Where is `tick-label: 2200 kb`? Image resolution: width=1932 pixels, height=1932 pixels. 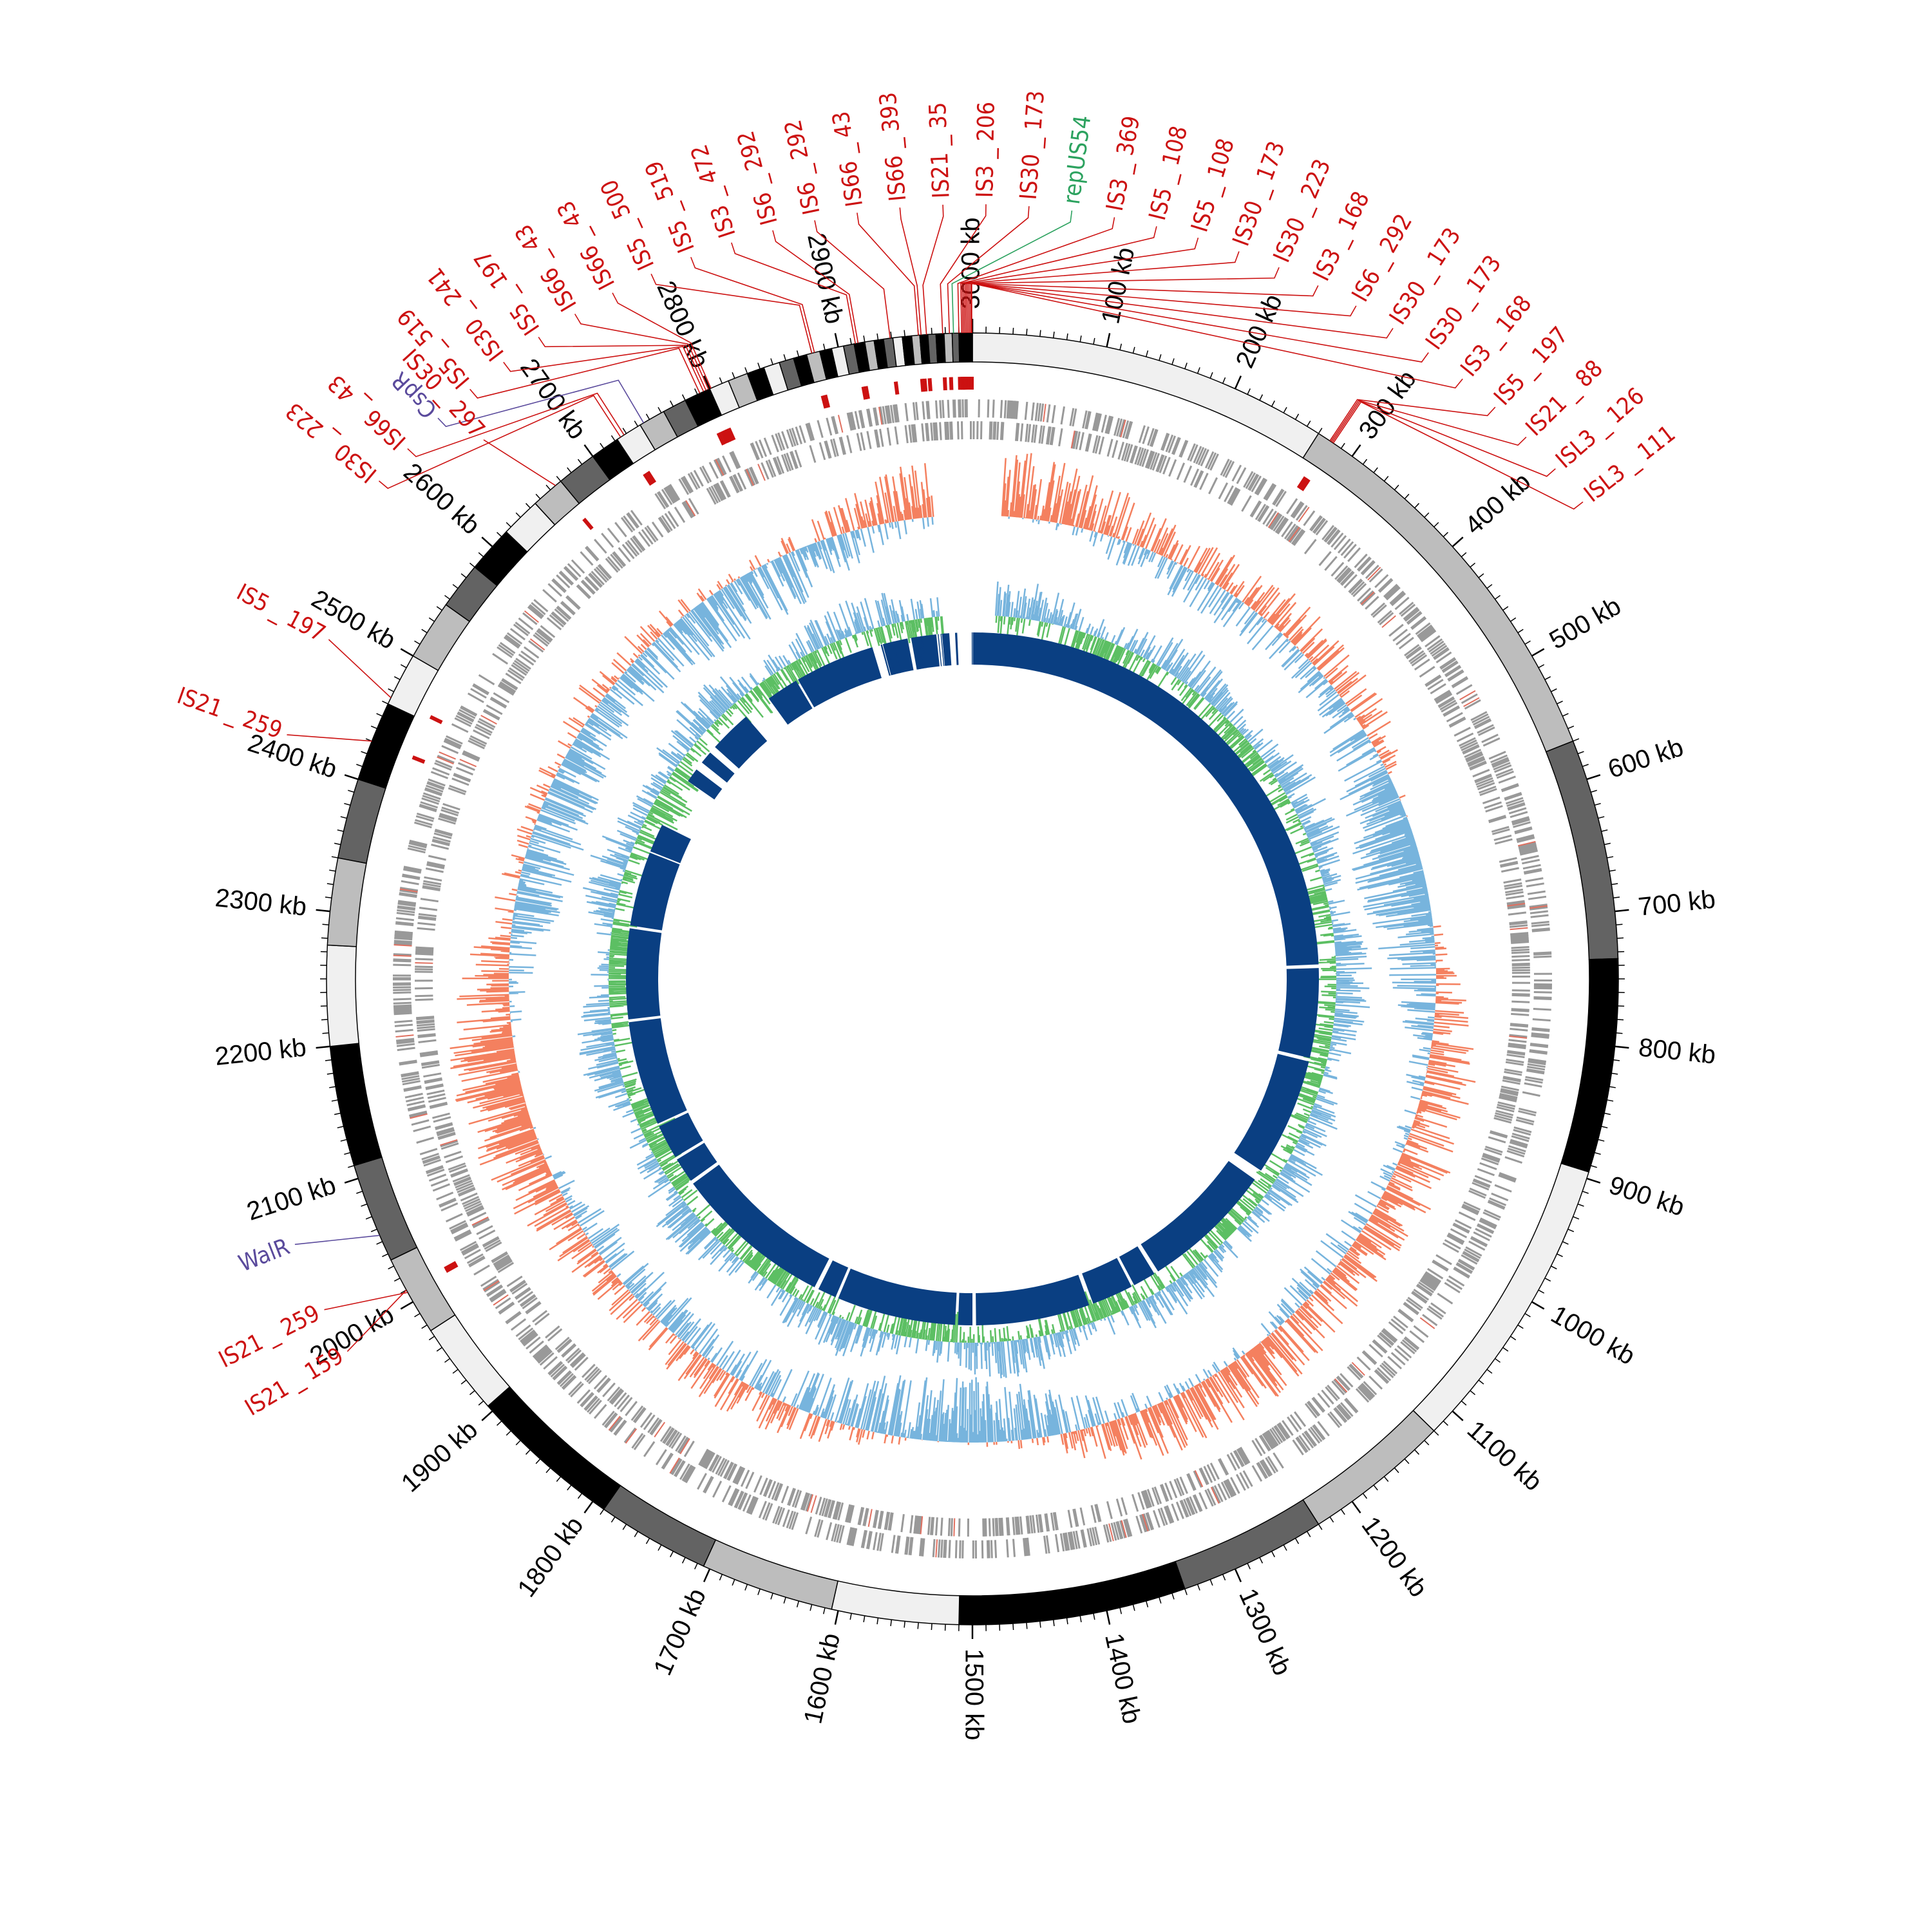 tick-label: 2200 kb is located at coordinates (261, 1052).